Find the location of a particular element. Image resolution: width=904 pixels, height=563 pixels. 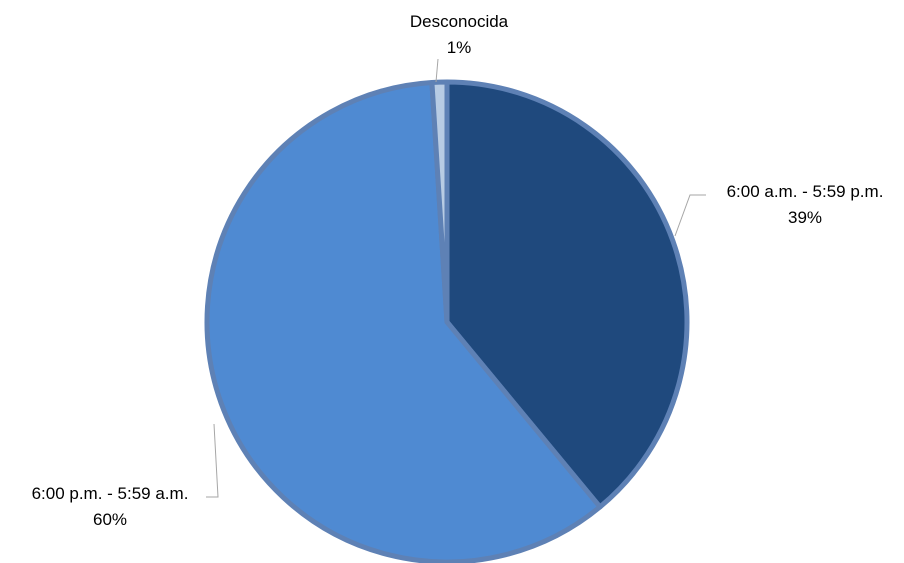

label-day-percent: 39% is located at coordinates (805, 217).